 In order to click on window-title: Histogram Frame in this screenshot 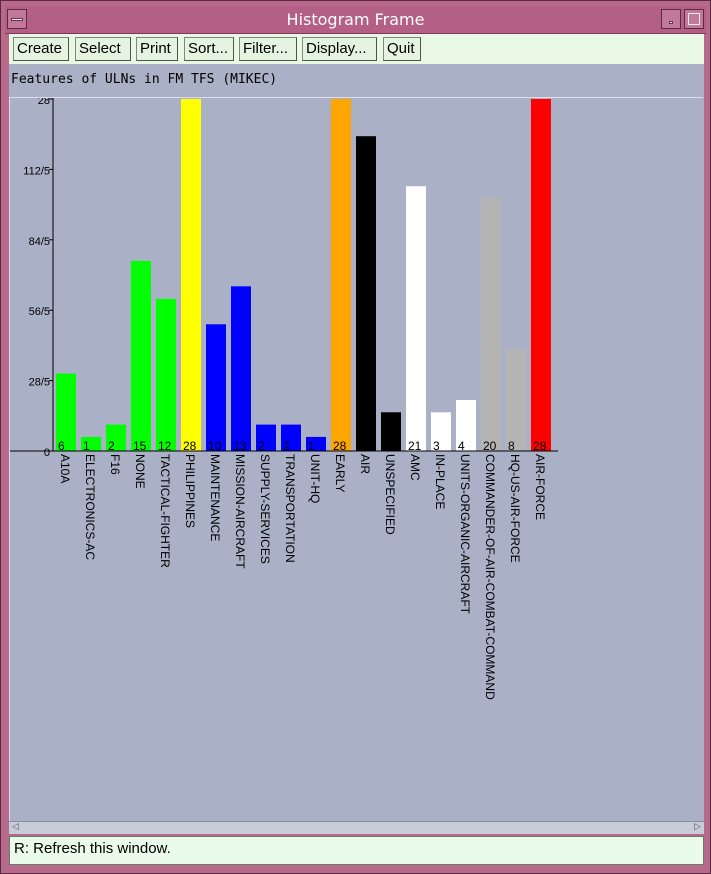, I will do `click(355, 19)`.